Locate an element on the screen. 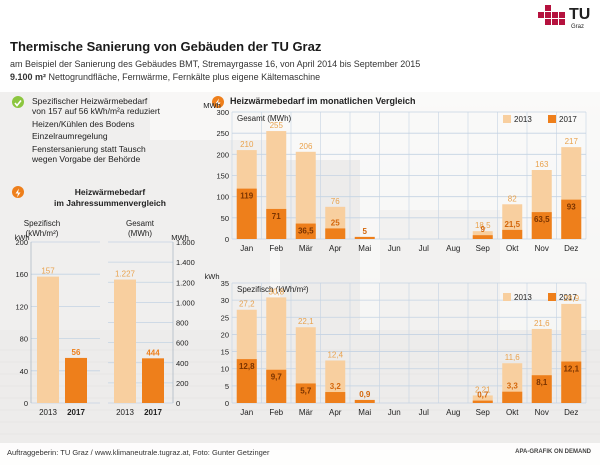 Image resolution: width=600 pixels, height=465 pixels. annual-total-tick-label: 1.600 is located at coordinates (185, 242).